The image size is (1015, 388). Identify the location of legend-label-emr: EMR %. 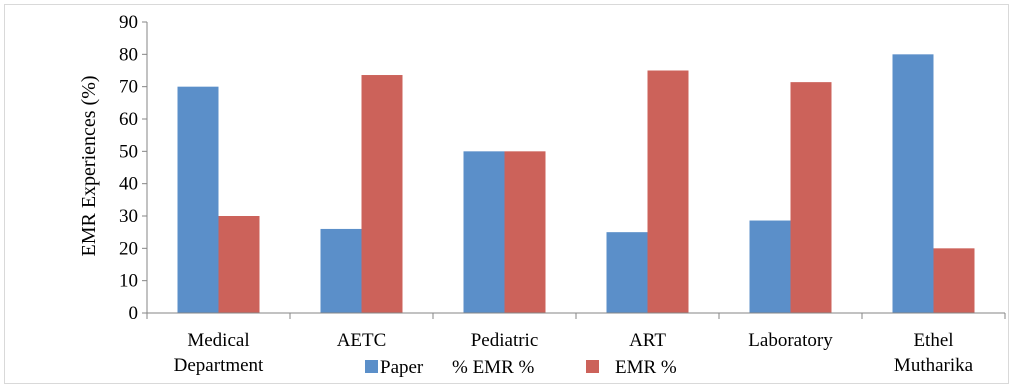
(646, 367).